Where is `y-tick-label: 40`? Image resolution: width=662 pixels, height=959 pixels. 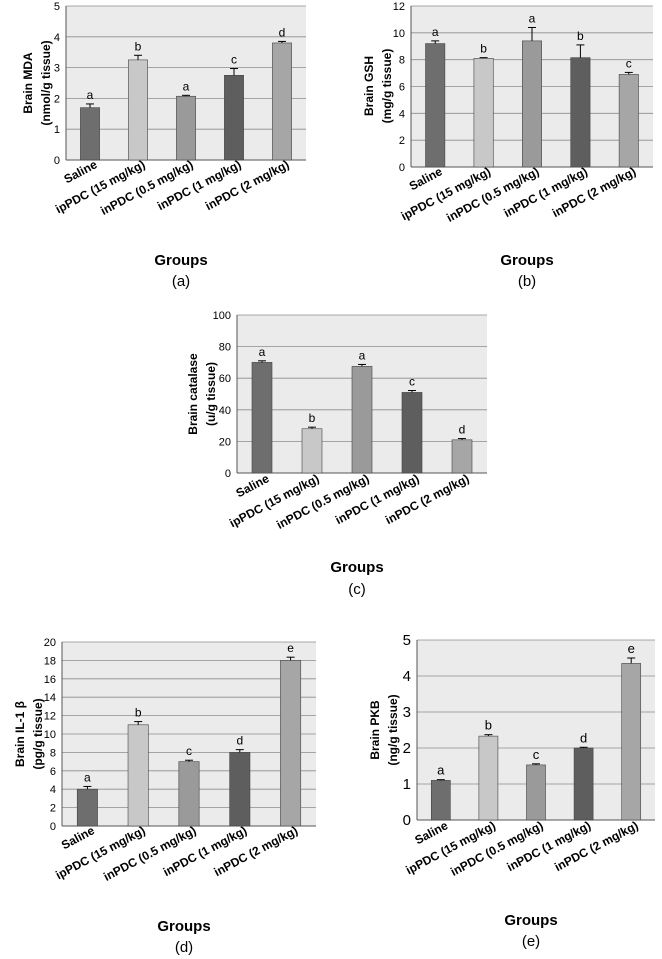 y-tick-label: 40 is located at coordinates (225, 411).